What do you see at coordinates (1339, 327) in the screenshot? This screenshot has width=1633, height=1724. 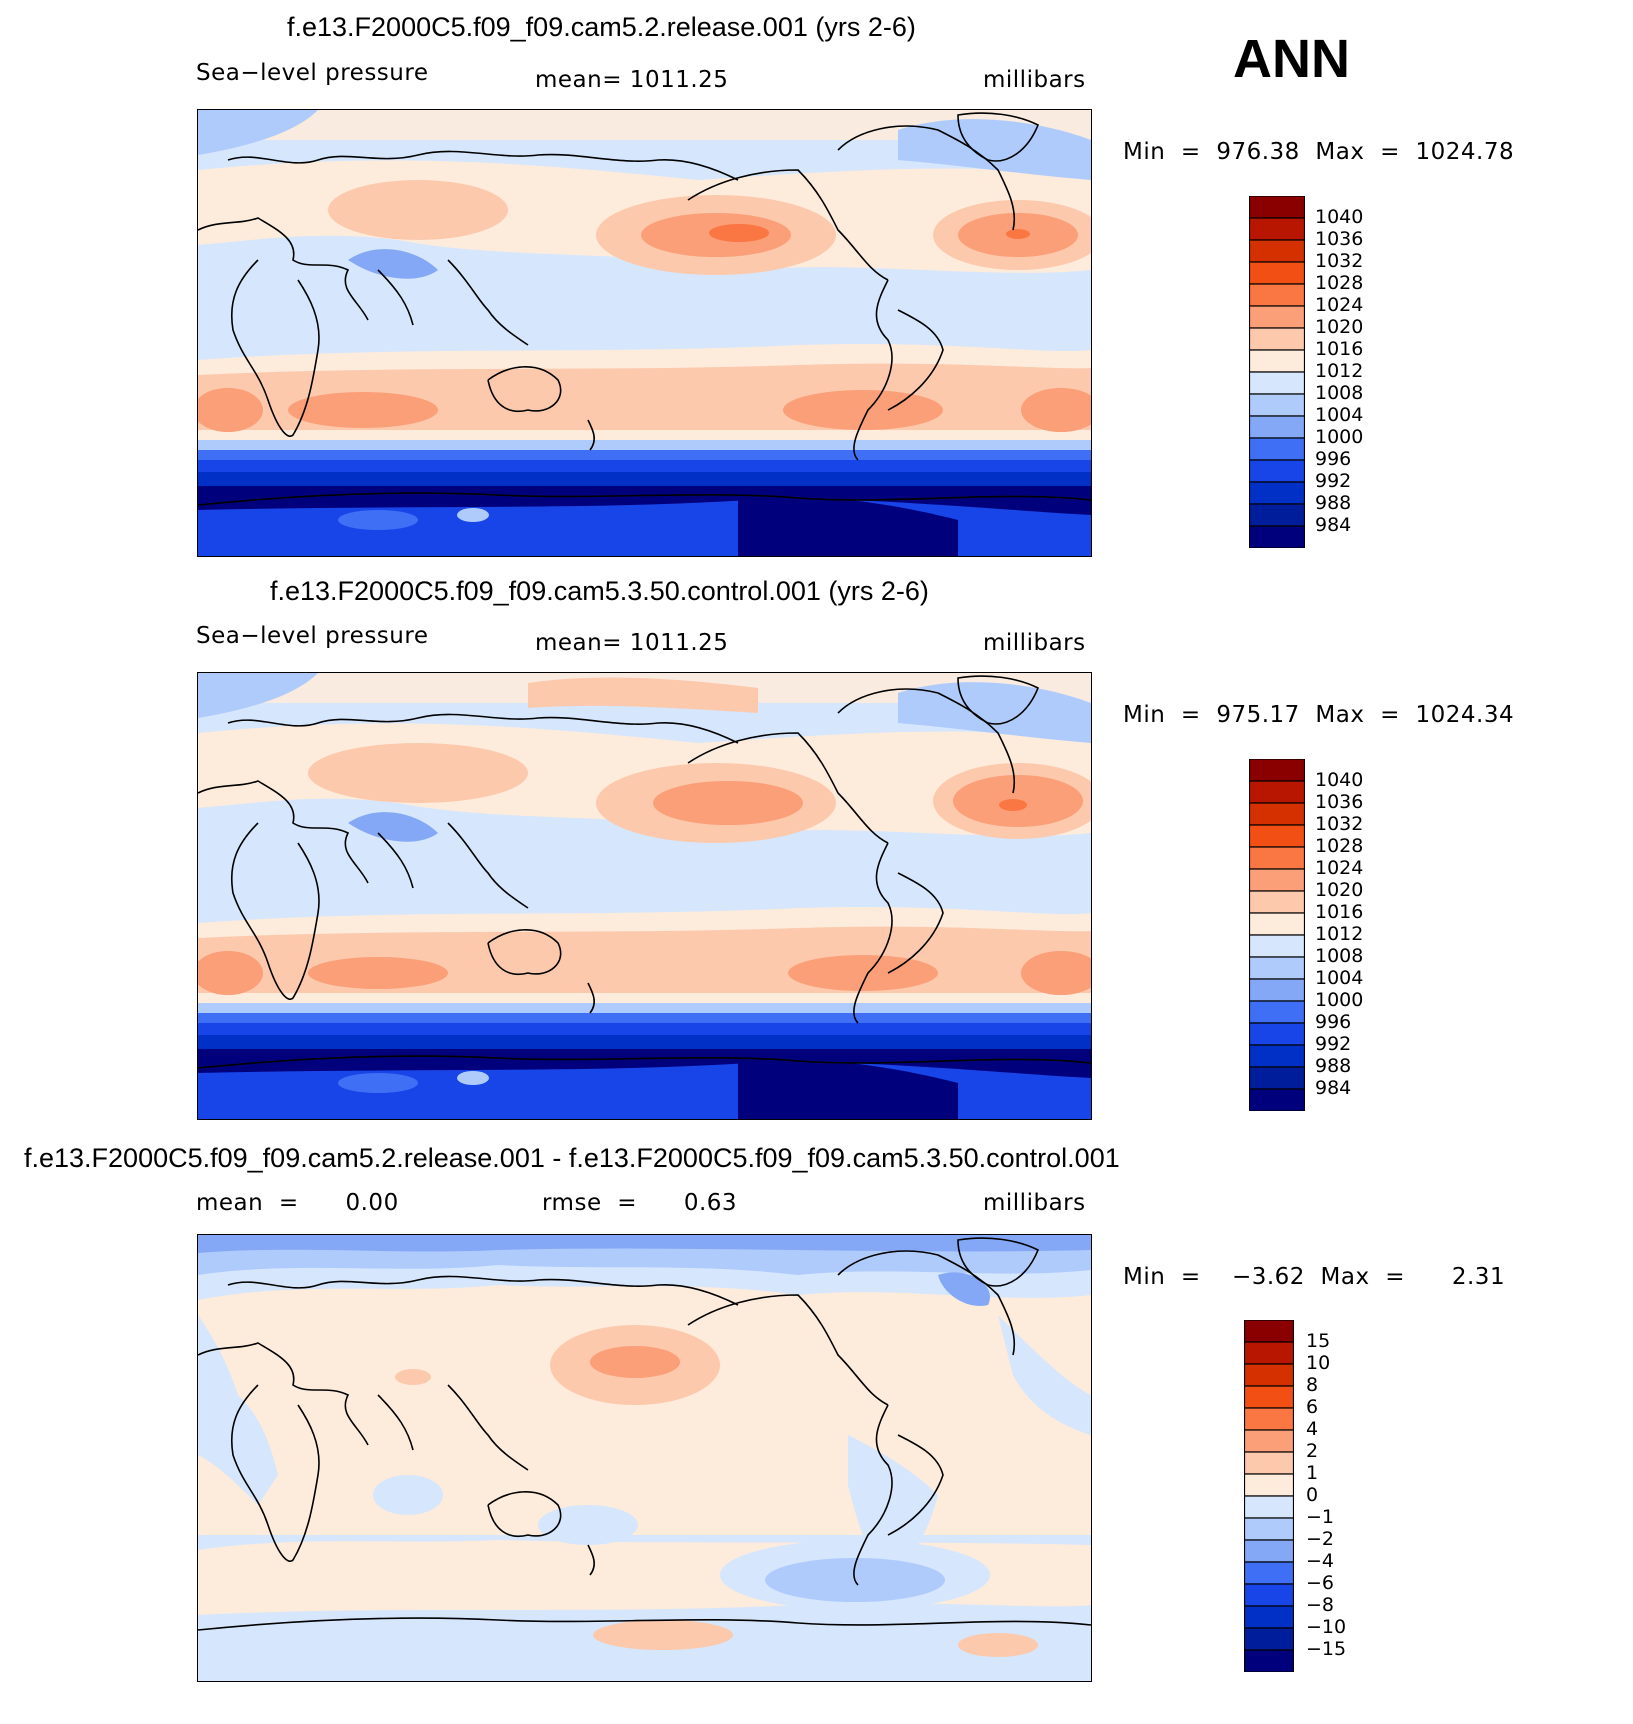 I see `panel1-colorbar-label: 1020` at bounding box center [1339, 327].